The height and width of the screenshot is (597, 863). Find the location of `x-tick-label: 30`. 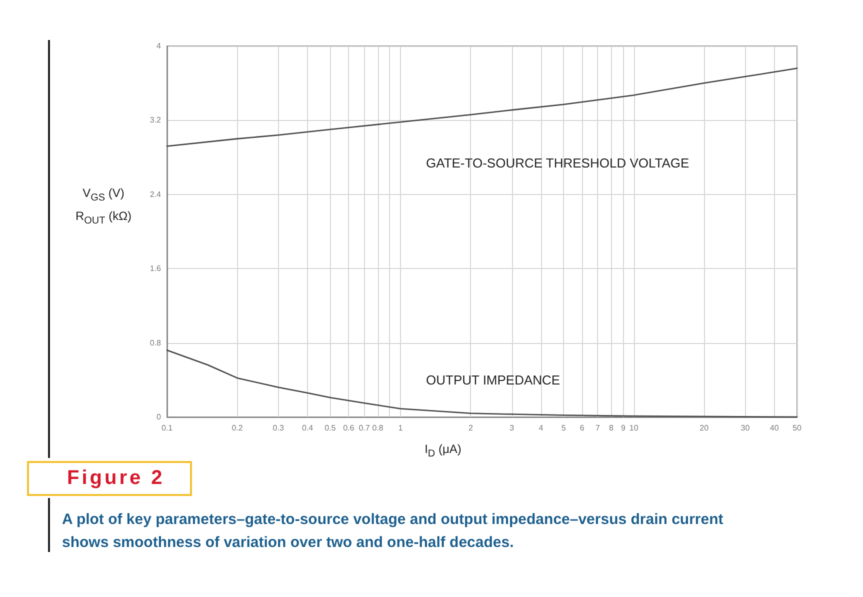

x-tick-label: 30 is located at coordinates (745, 428).